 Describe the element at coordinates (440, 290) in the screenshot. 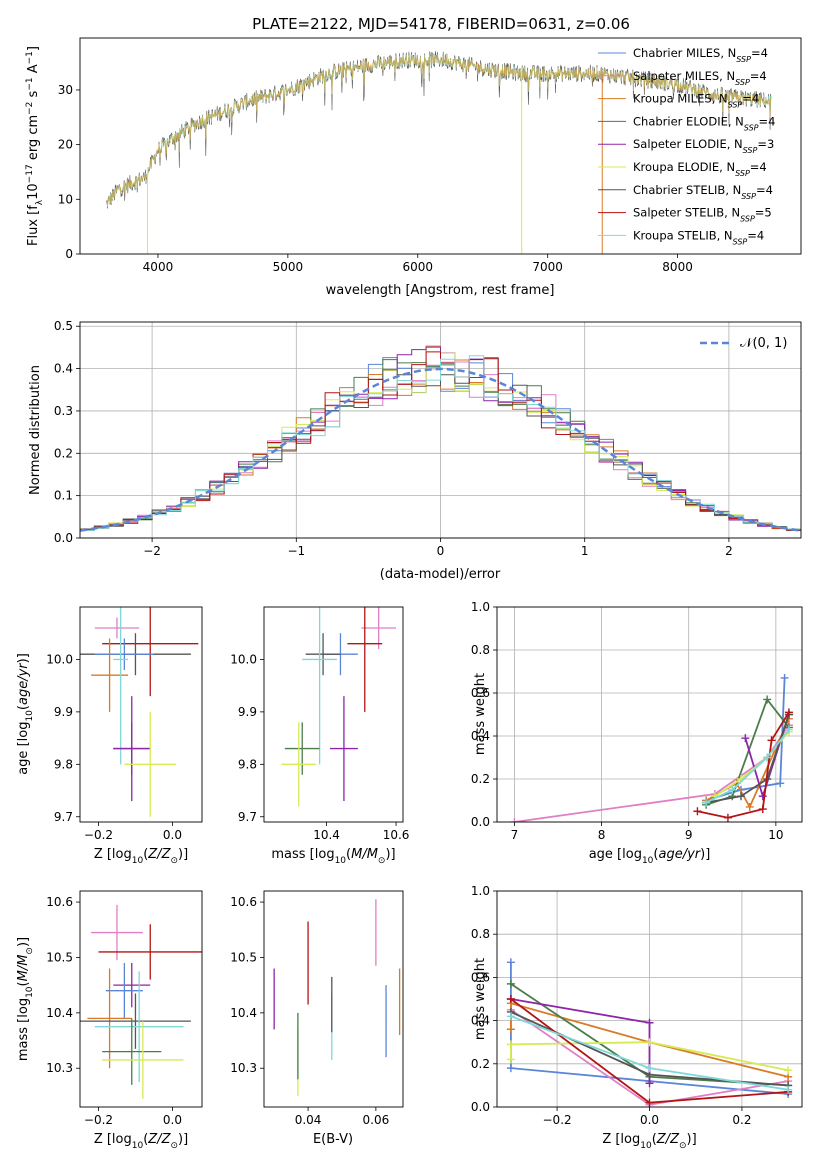

I see `x-axis-label: wavelength [Angstrom, rest frame]` at that location.